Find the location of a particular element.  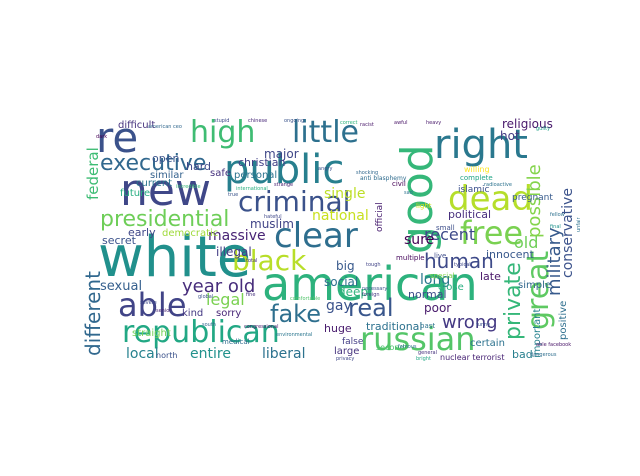

word-major: major is located at coordinates (281, 154).